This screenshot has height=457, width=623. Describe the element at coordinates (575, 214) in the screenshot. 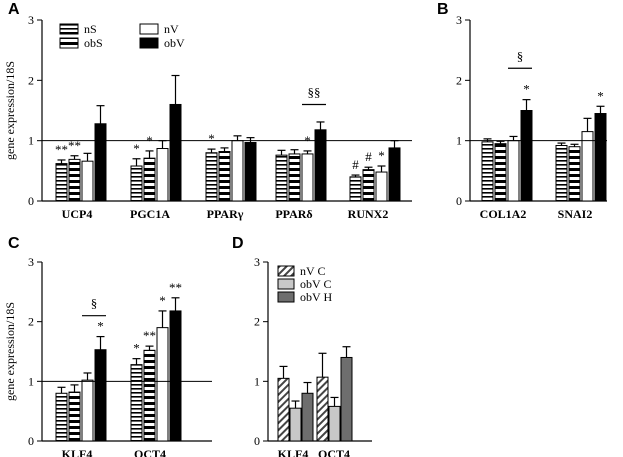

I see `panel-b-category-label: SNAI2` at that location.